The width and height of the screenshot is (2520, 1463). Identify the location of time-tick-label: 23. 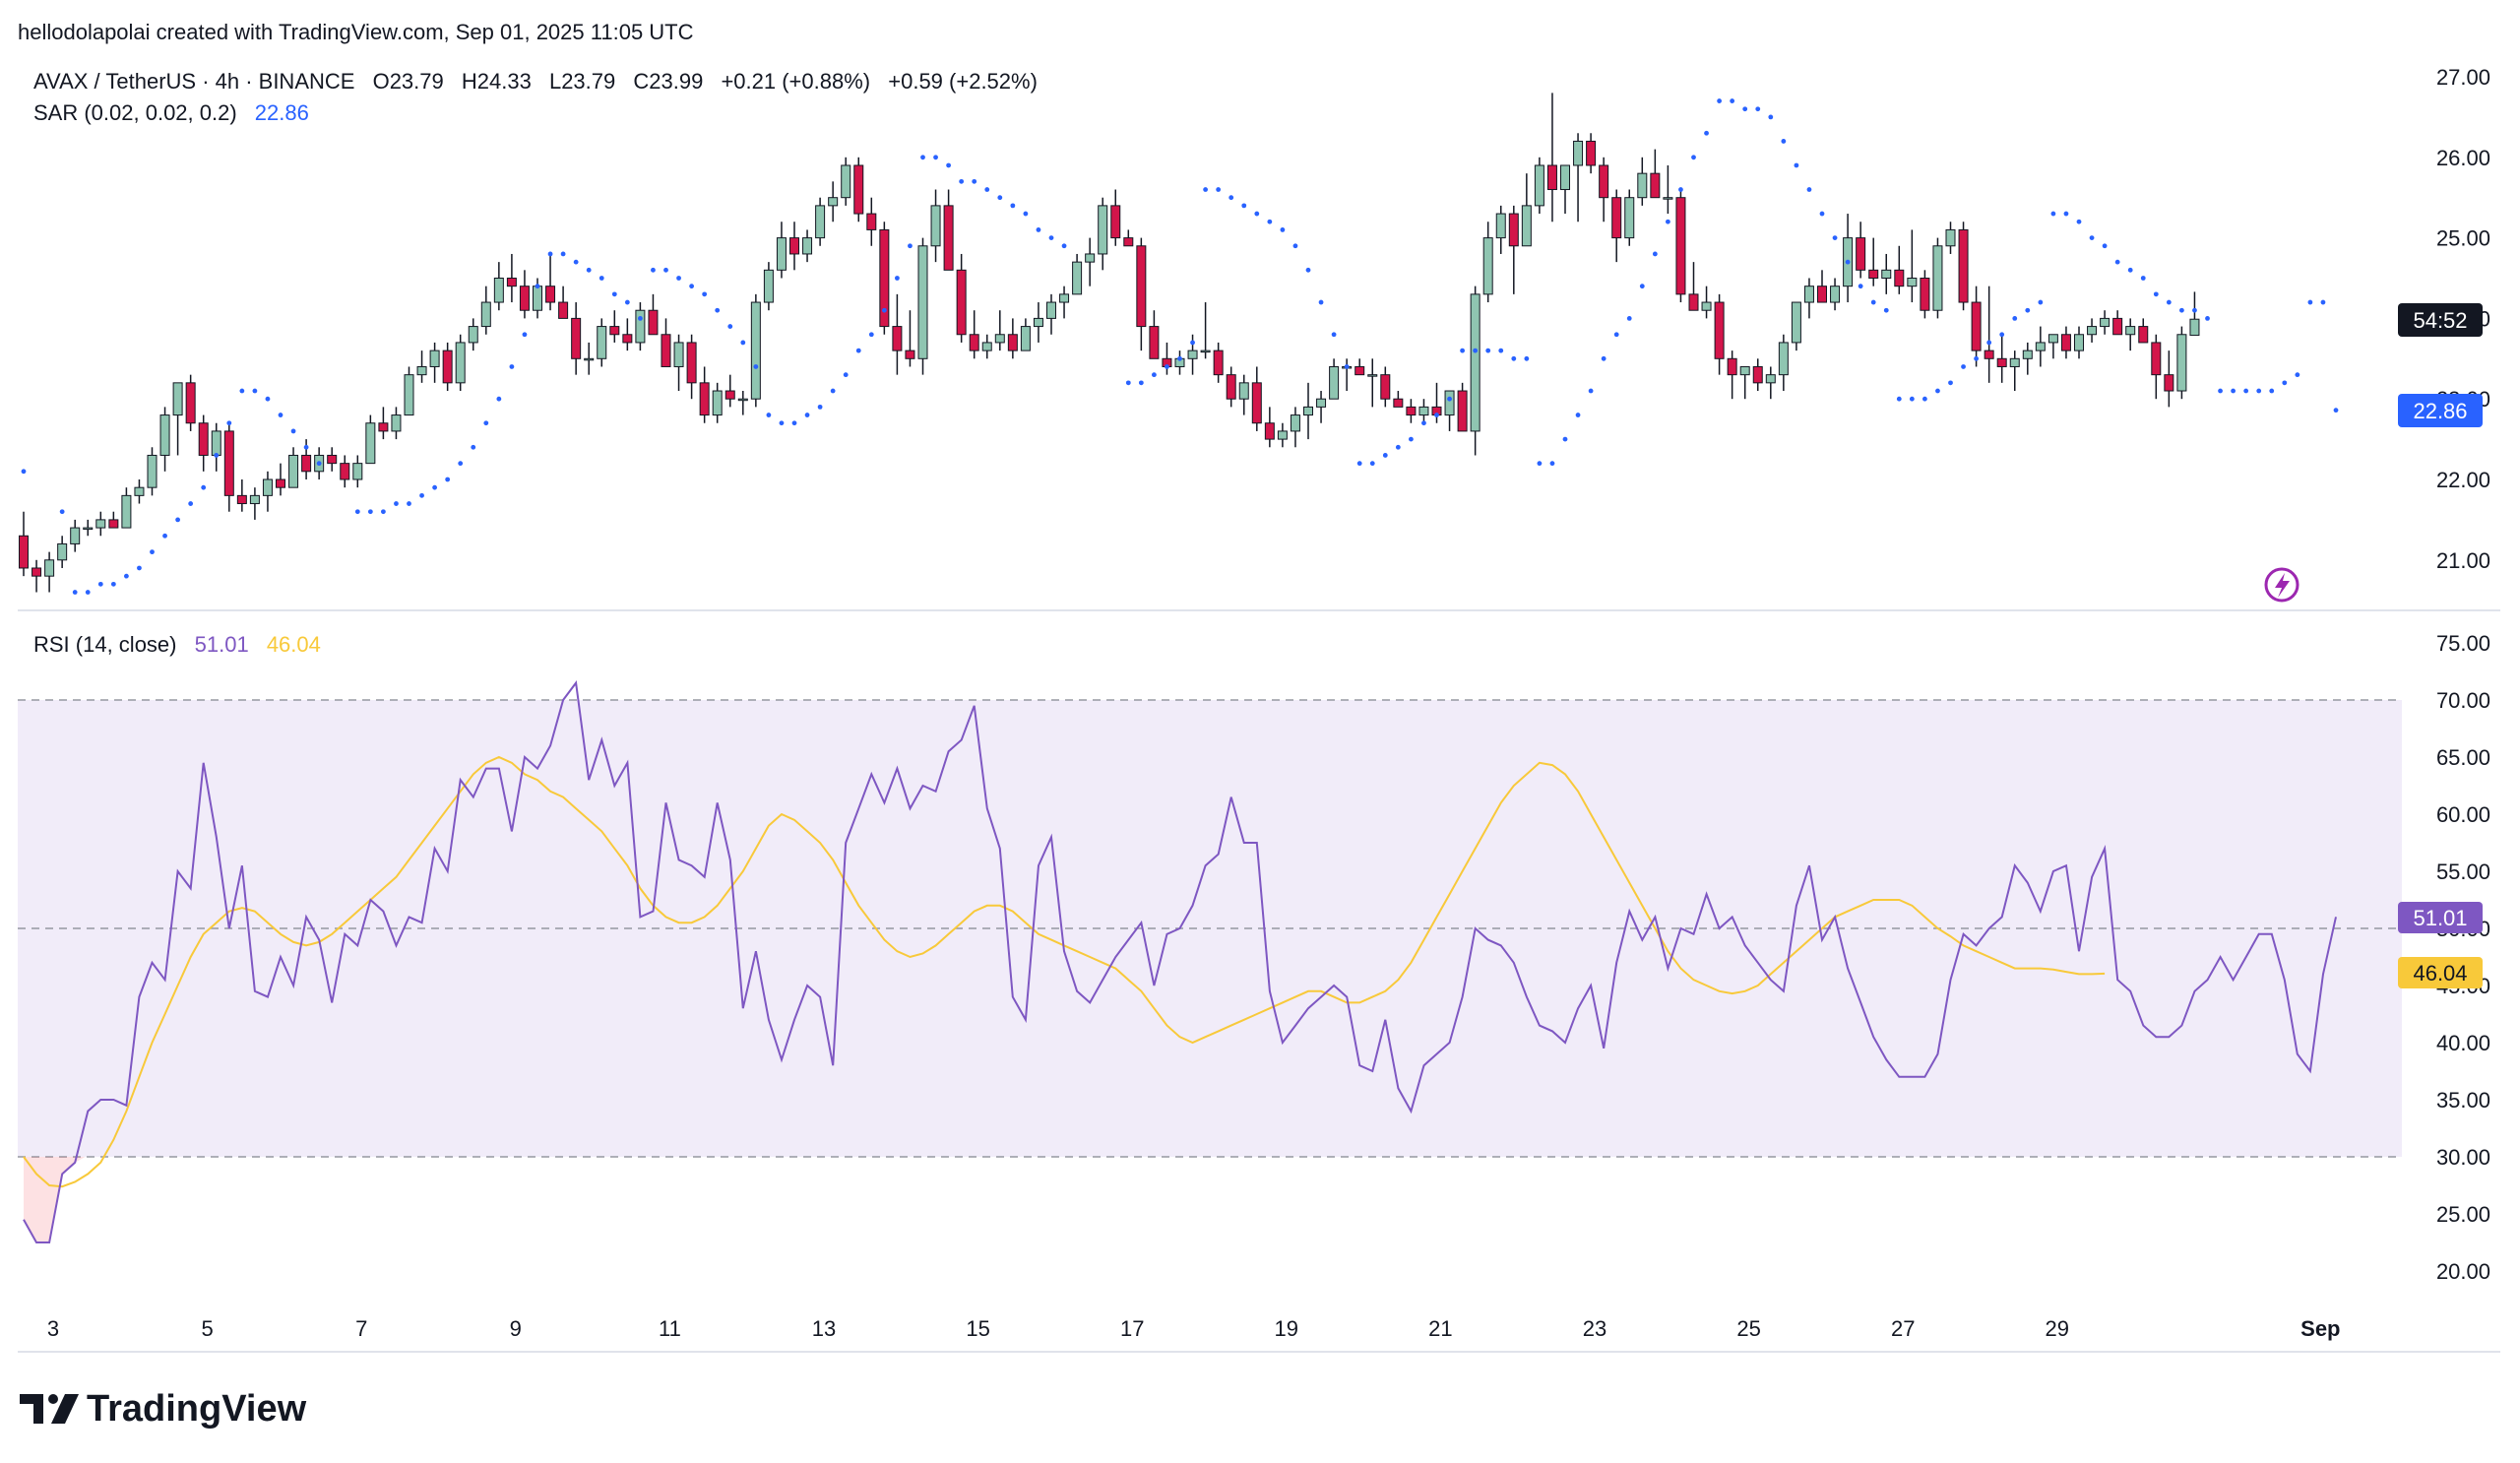
(1594, 1329).